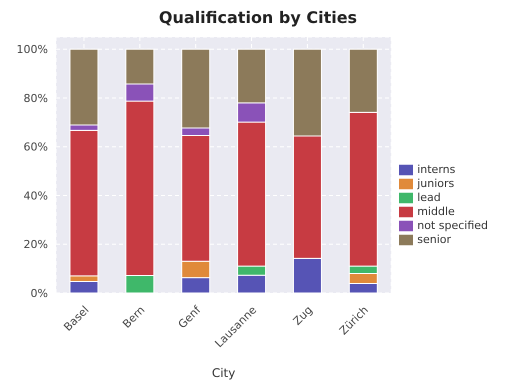 This screenshot has width=512, height=390. What do you see at coordinates (36, 195) in the screenshot?
I see `y-tick-label: 40%` at bounding box center [36, 195].